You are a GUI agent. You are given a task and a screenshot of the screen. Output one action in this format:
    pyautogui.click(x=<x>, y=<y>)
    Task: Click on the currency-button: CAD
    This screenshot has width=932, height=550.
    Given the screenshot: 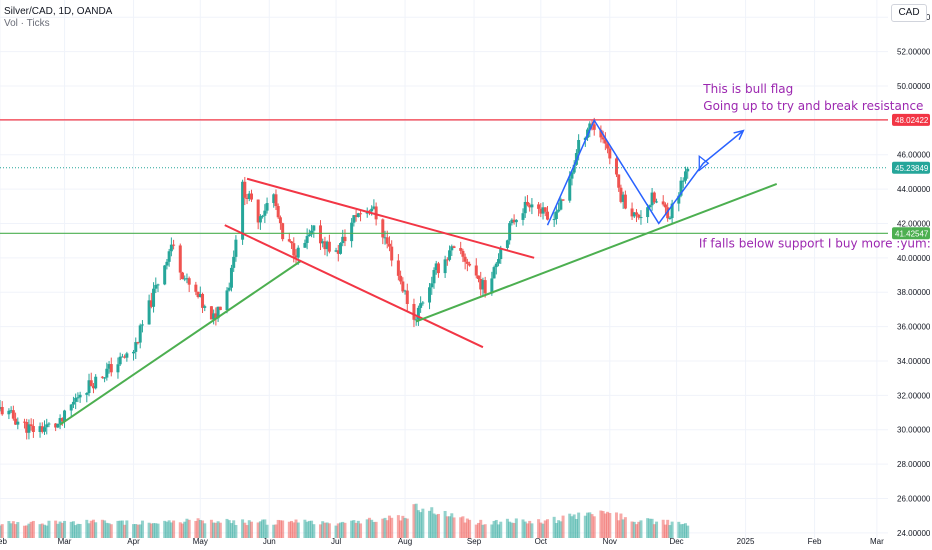 What is the action you would take?
    pyautogui.click(x=909, y=13)
    